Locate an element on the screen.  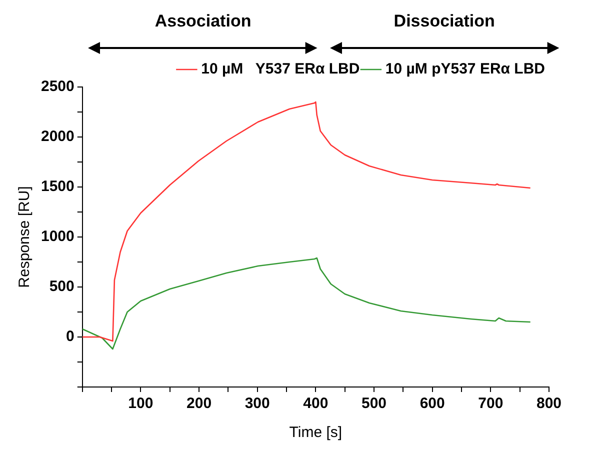
y-tick-label: 0 is located at coordinates (70, 337).